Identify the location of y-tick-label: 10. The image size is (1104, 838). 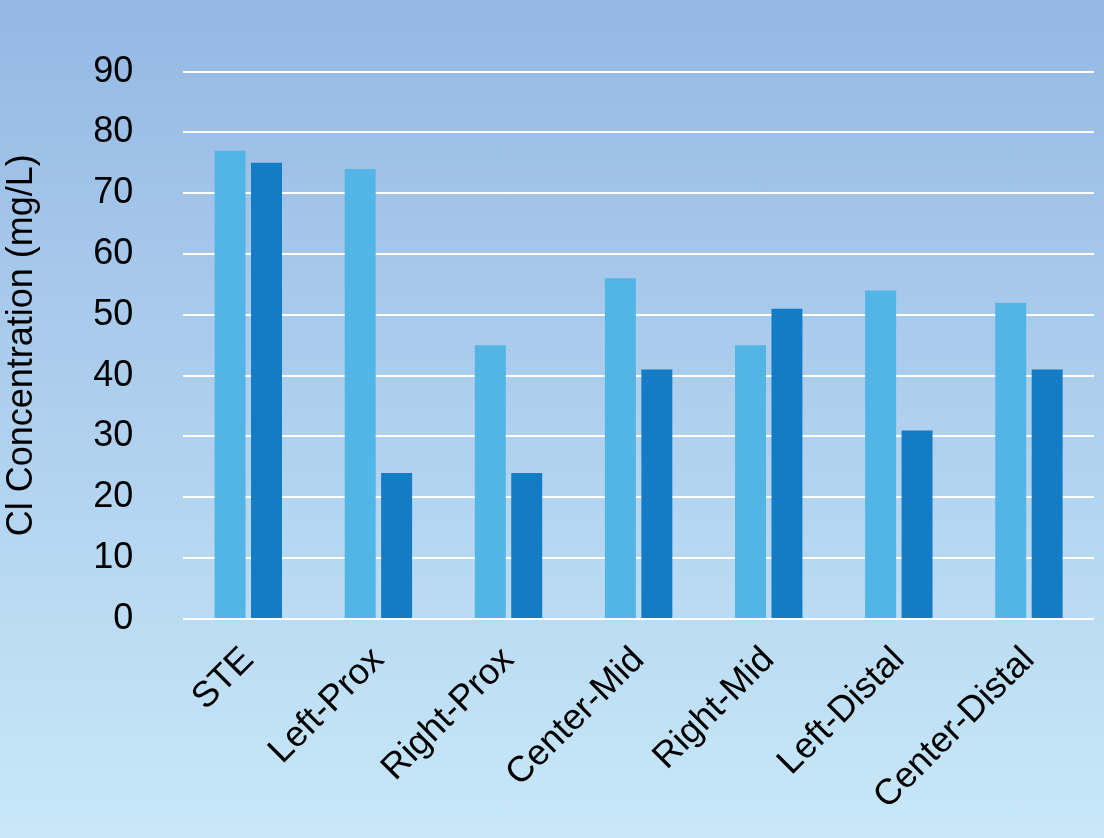
(113, 556).